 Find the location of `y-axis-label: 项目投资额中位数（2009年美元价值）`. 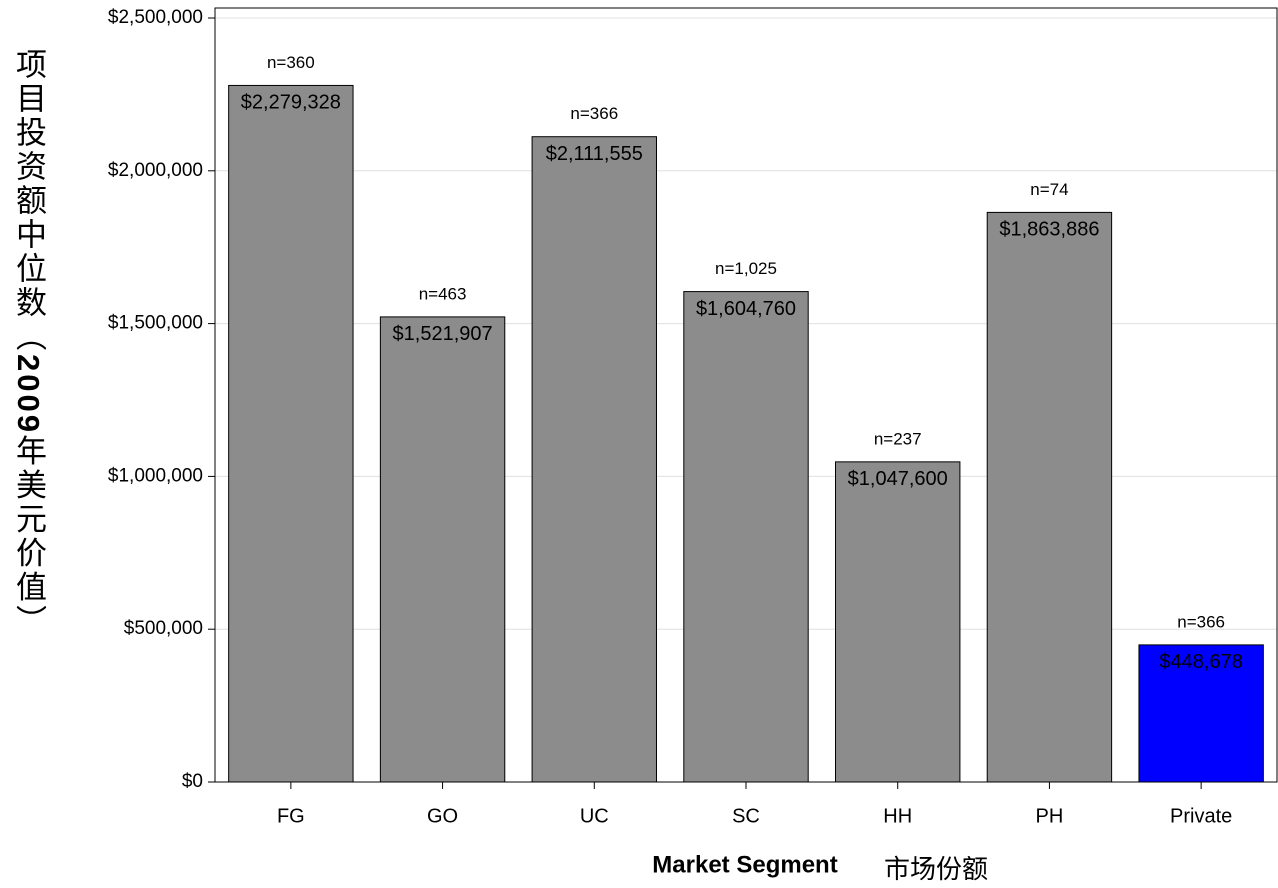

y-axis-label: 项目投资额中位数（2009年美元价值） is located at coordinates (28, 343).